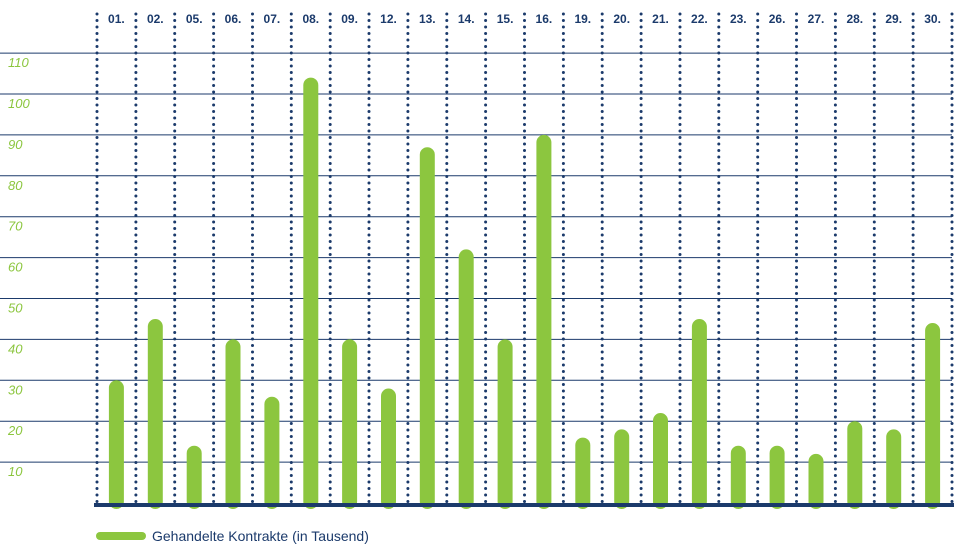  Describe the element at coordinates (893, 19) in the screenshot. I see `x-tick-label: 29.` at that location.